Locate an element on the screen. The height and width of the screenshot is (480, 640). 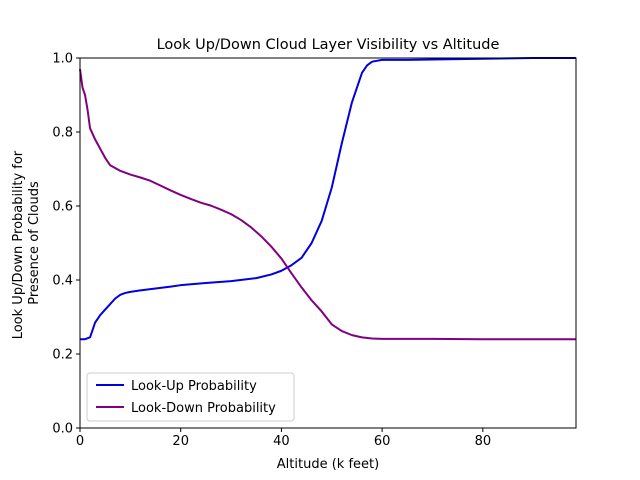
y-axis-label-line-1: Look Up/Down Probability for is located at coordinates (18, 244).